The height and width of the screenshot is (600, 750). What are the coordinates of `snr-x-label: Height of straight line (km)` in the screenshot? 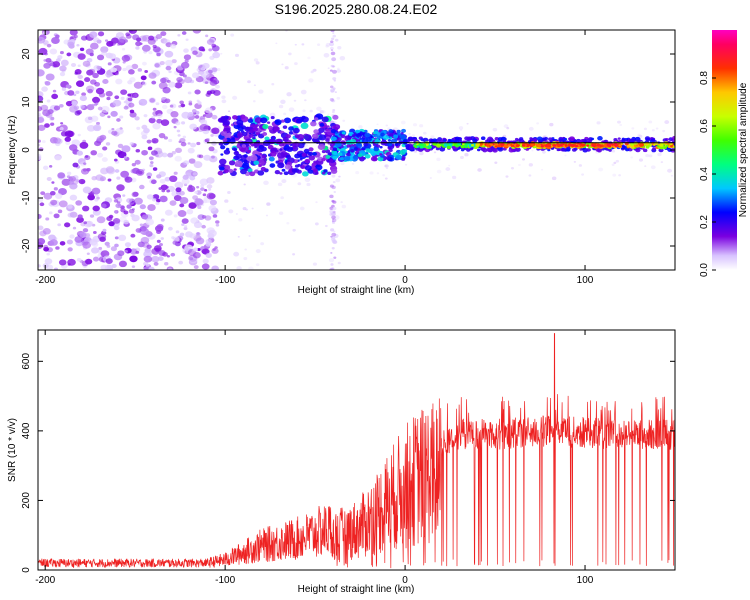 It's located at (356, 589).